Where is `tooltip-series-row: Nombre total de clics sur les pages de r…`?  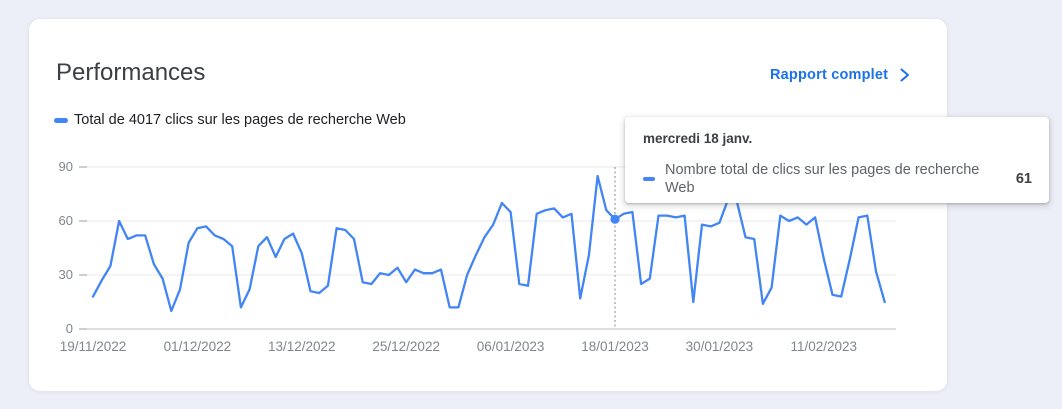 tooltip-series-row: Nombre total de clics sur les pages de r… is located at coordinates (837, 179).